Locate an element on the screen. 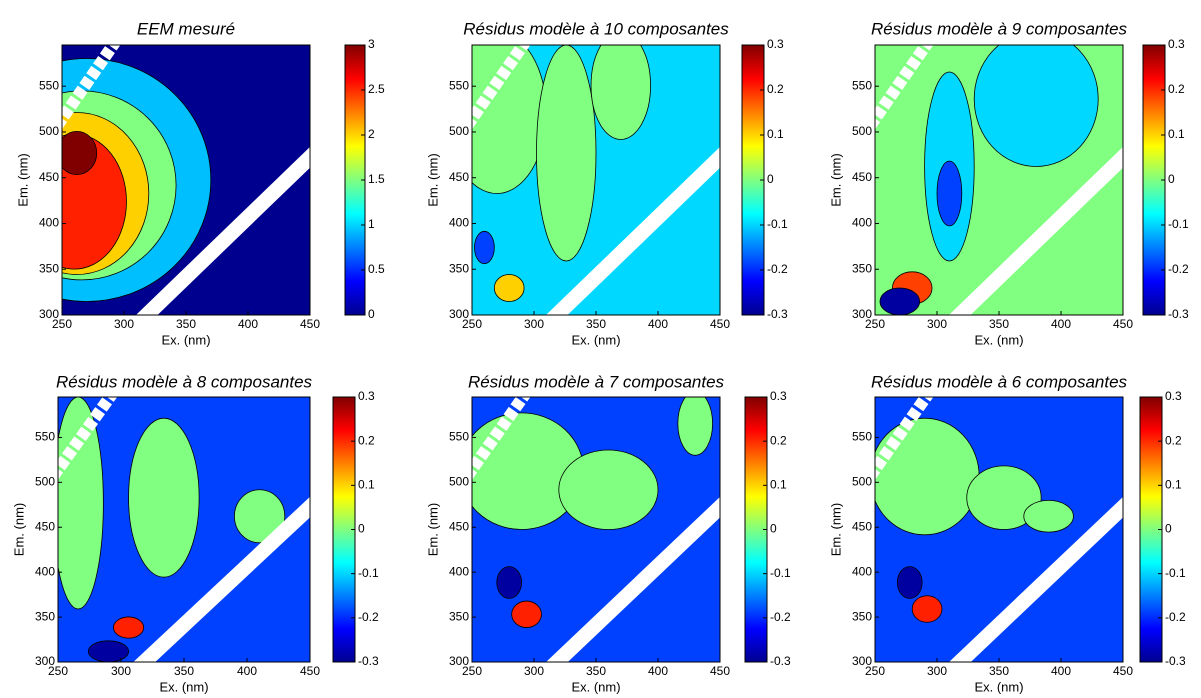  chart-title: Résidus modèle à 7 composantes is located at coordinates (596, 381).